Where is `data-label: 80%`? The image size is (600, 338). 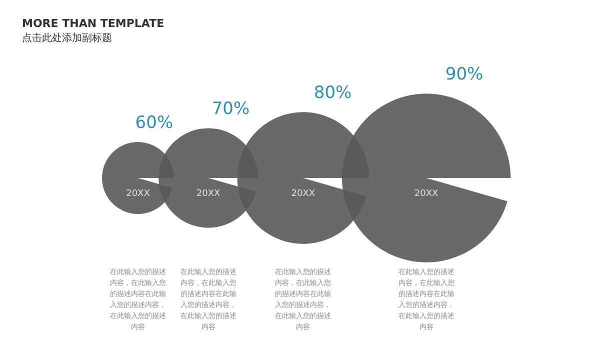
data-label: 80% is located at coordinates (333, 93).